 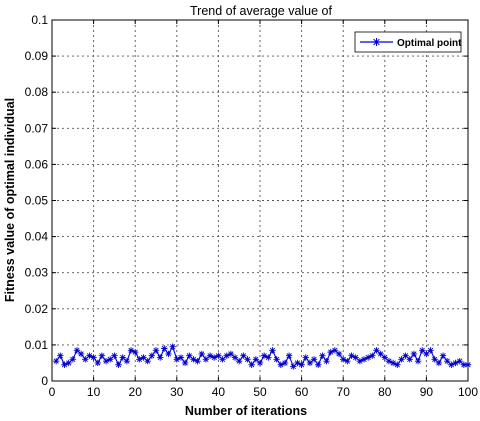 I want to click on y-tick-label: 0.09, so click(x=37, y=56).